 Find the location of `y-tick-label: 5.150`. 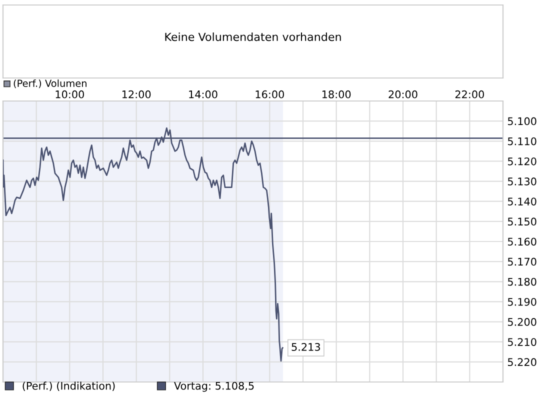

y-tick-label: 5.150 is located at coordinates (522, 222).